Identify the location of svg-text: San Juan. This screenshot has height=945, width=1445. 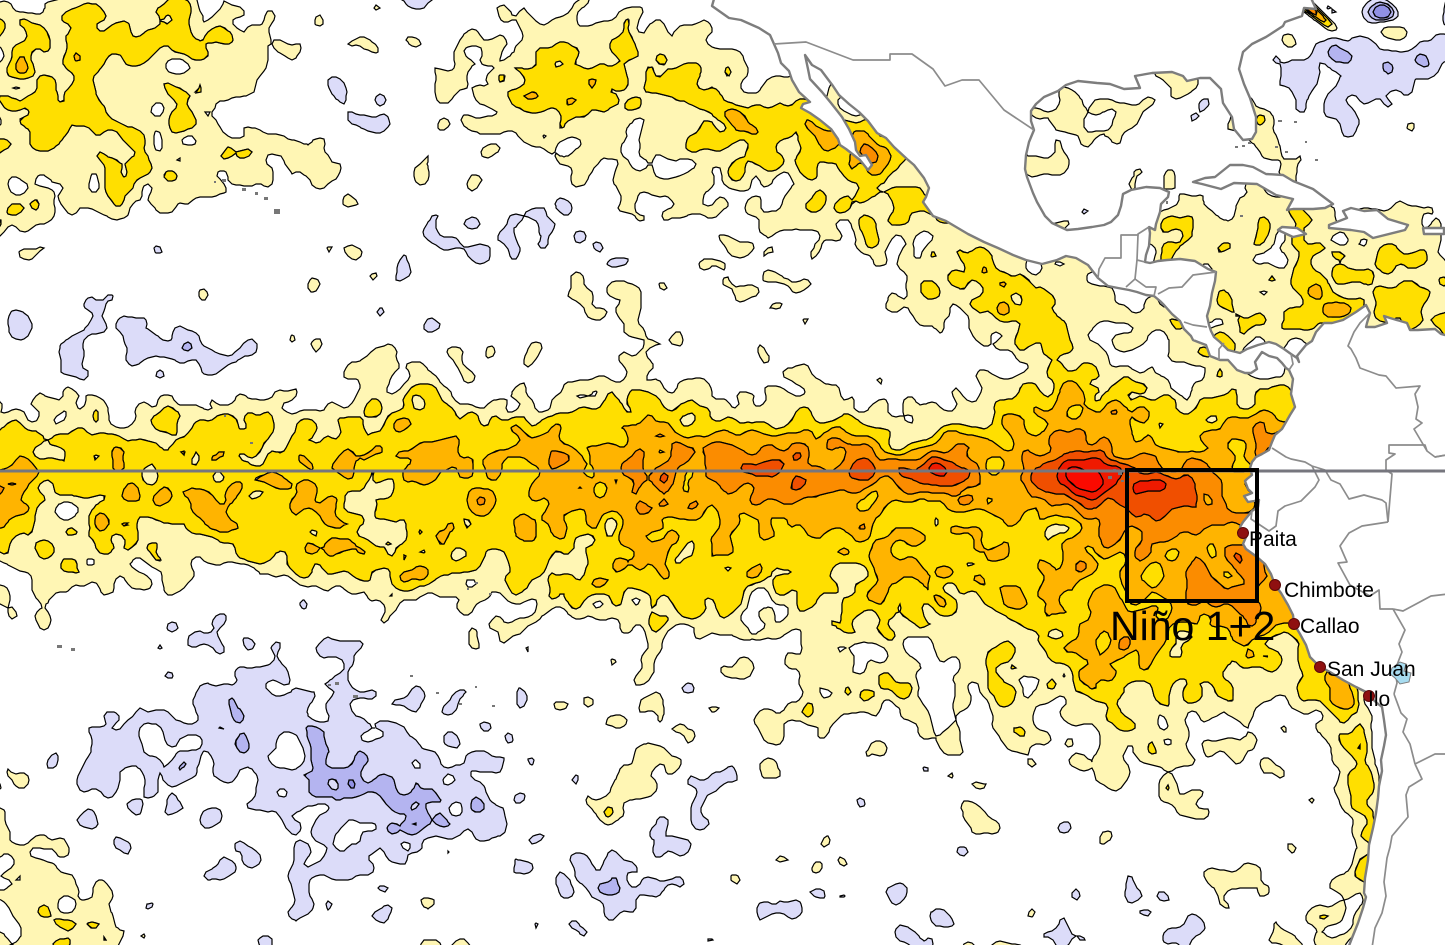
(1371, 669).